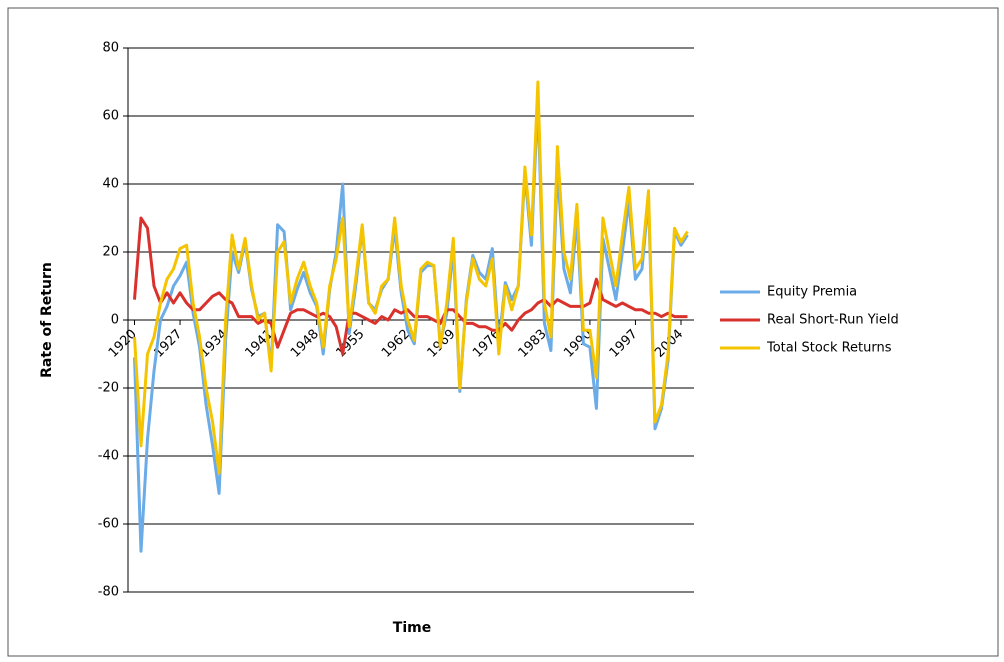 The width and height of the screenshot is (1004, 662). What do you see at coordinates (110, 252) in the screenshot?
I see `y-tick-label: 20` at bounding box center [110, 252].